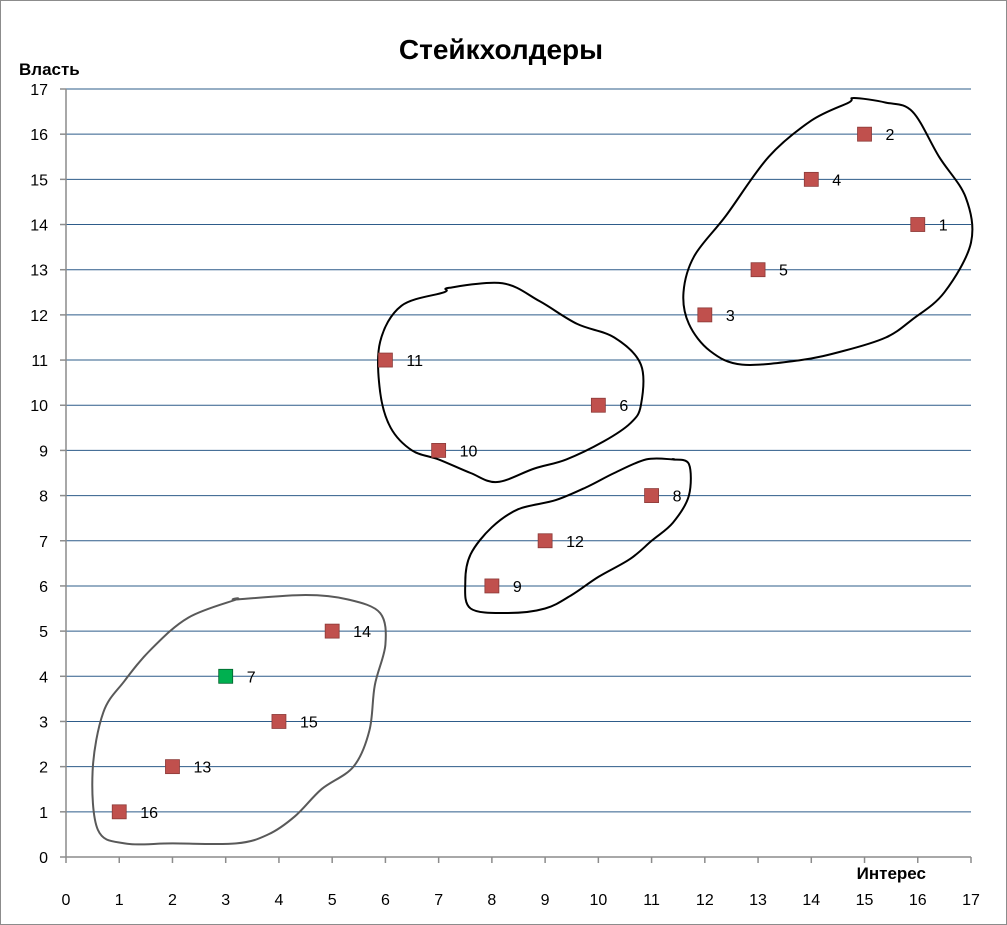 Image resolution: width=1007 pixels, height=925 pixels. What do you see at coordinates (469, 451) in the screenshot?
I see `point-label-10: 10` at bounding box center [469, 451].